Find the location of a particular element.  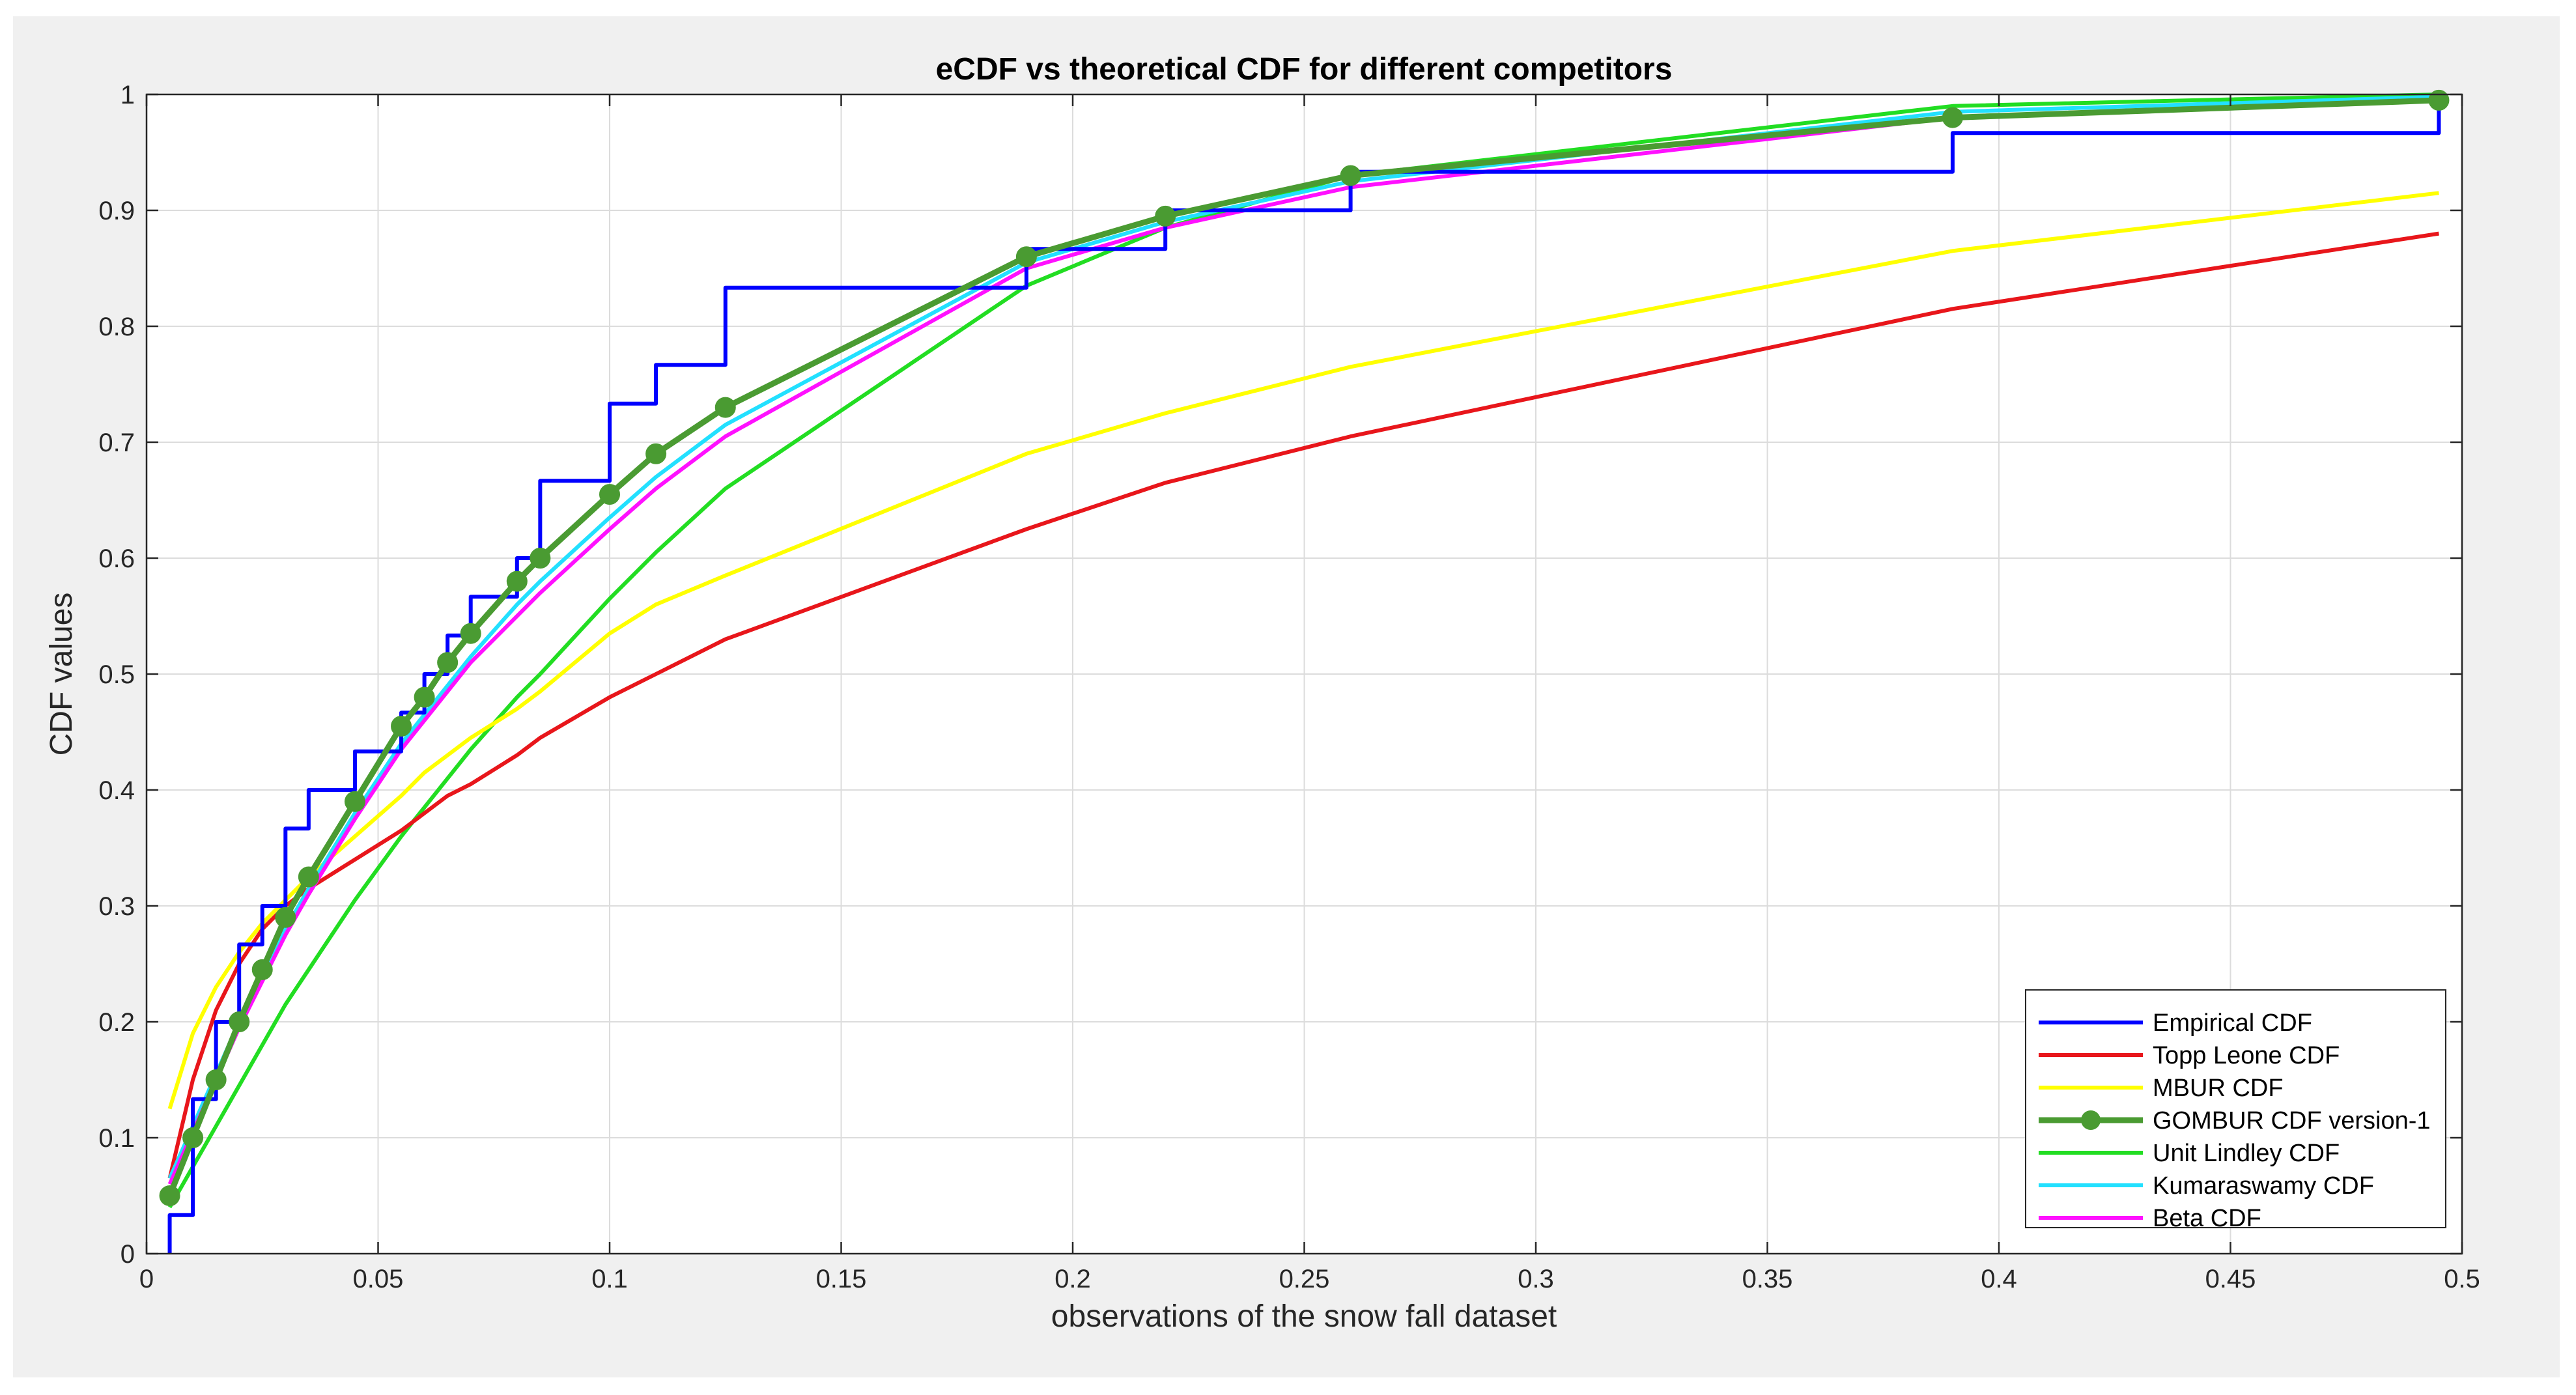

y-tick-label: 0.2 is located at coordinates (116, 1022).